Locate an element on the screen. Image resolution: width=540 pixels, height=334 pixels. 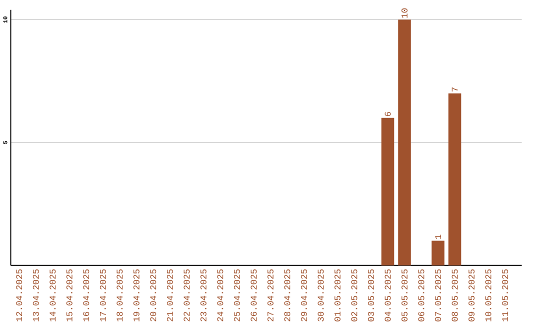
x-tick-label: 07.05.2025 is located at coordinates (438, 295).